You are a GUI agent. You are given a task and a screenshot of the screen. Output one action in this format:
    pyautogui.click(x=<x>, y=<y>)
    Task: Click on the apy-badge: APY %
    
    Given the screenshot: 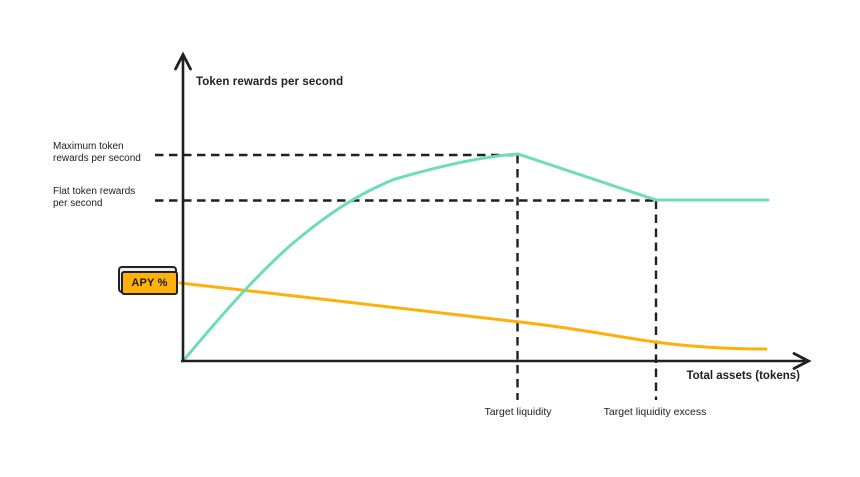 What is the action you would take?
    pyautogui.click(x=149, y=282)
    